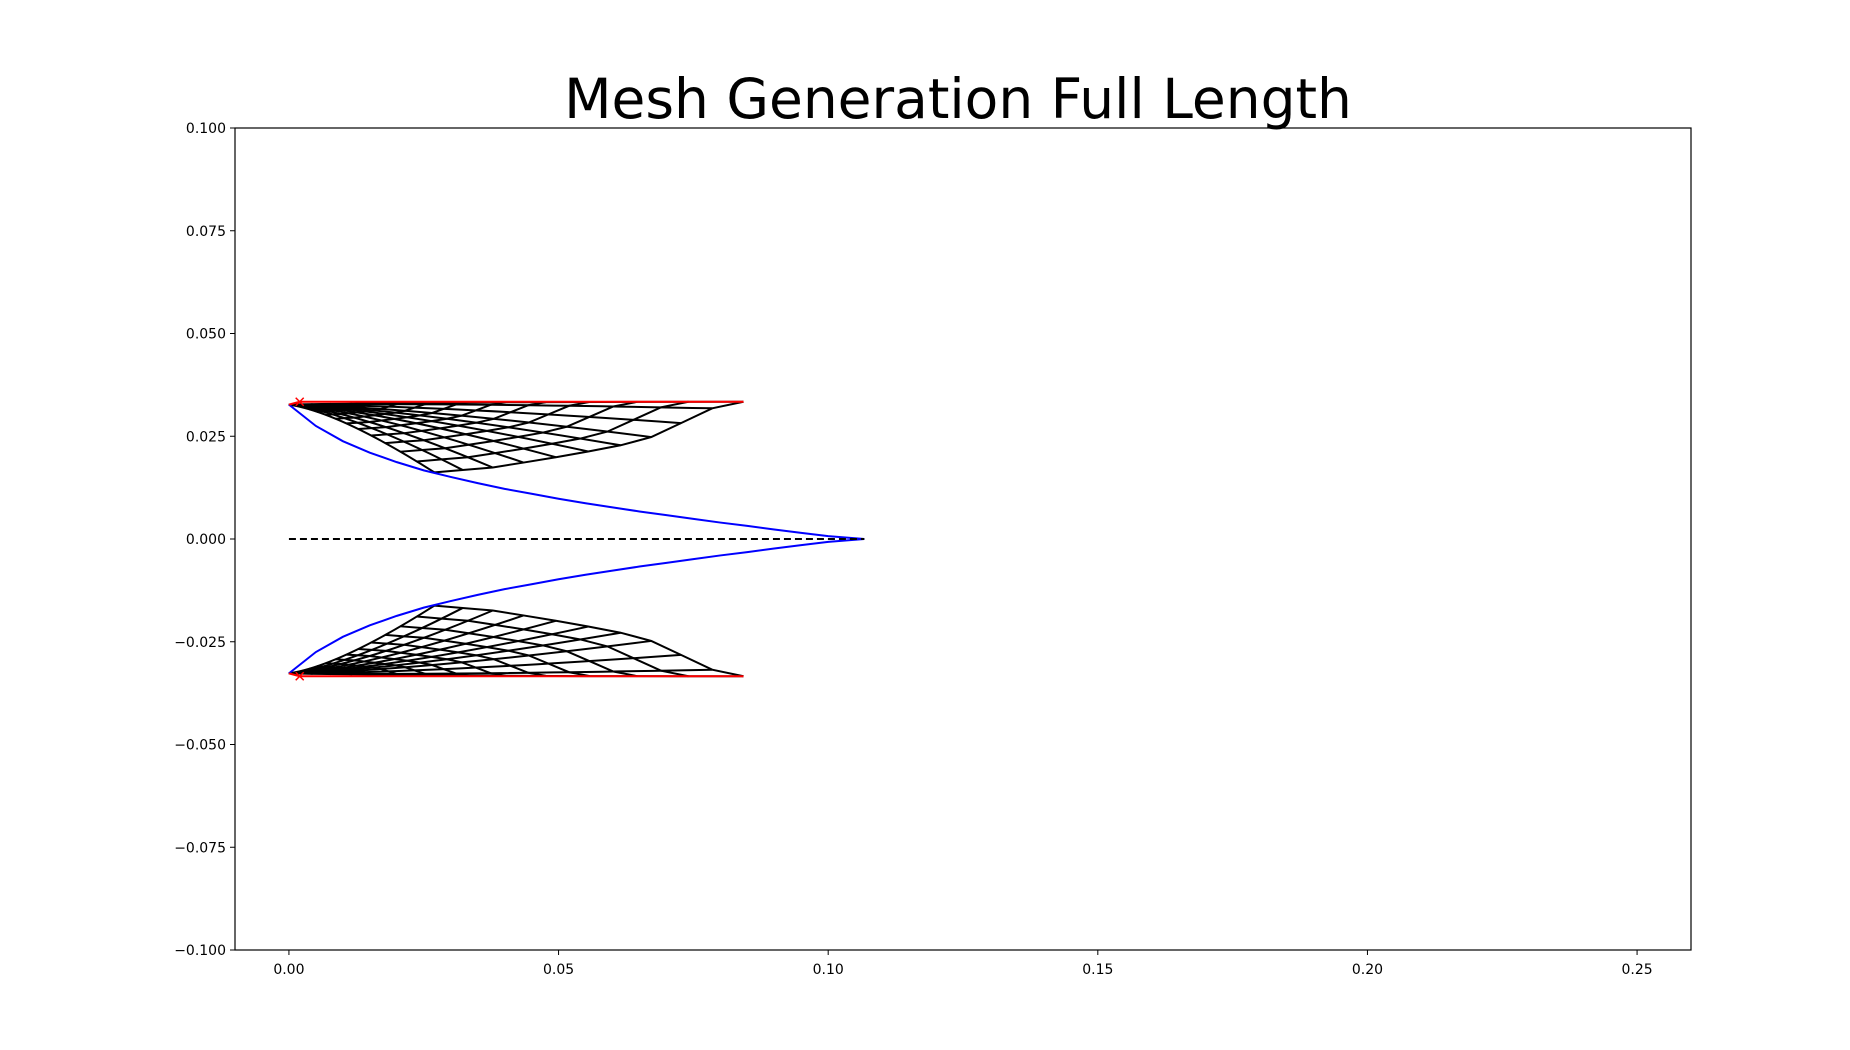 The width and height of the screenshot is (1850, 1050). What do you see at coordinates (200, 643) in the screenshot?
I see `y-tick-label-5: −0.025` at bounding box center [200, 643].